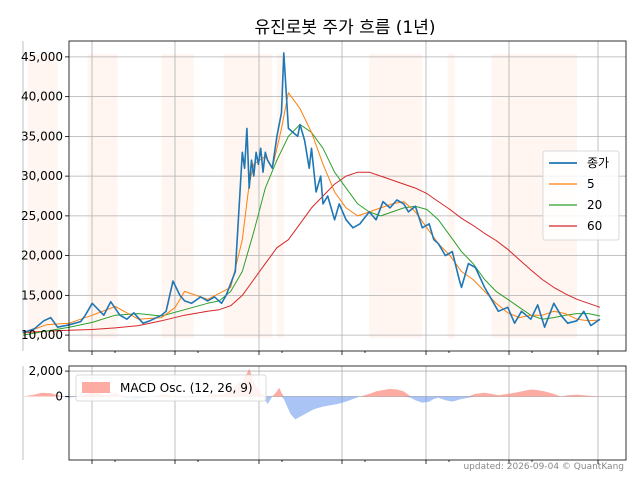  What do you see at coordinates (311, 408) in the screenshot?
I see `osc-negative-area` at bounding box center [311, 408].